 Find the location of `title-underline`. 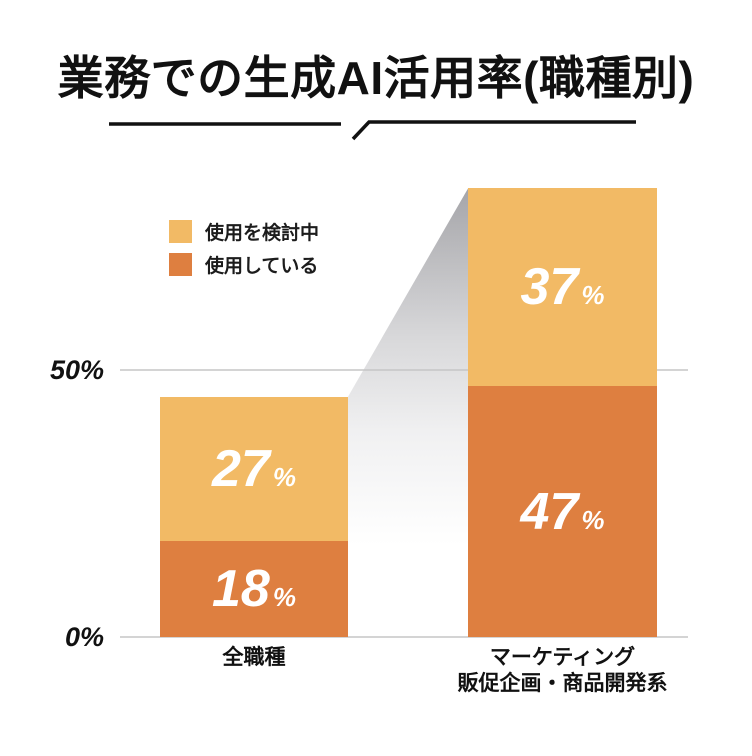

title-underline is located at coordinates (372, 130).